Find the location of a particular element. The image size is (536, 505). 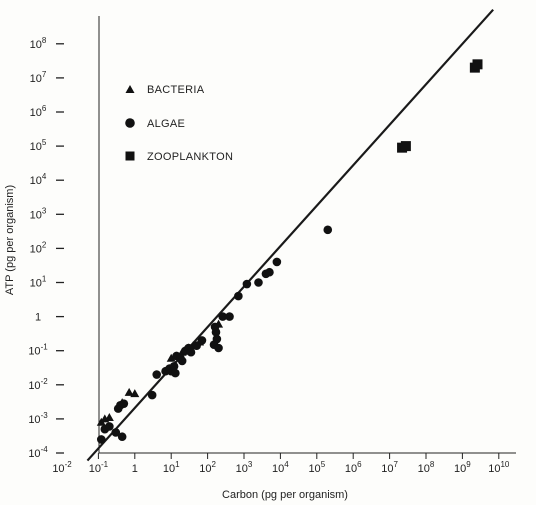

legend-marker-algae is located at coordinates (130, 123).